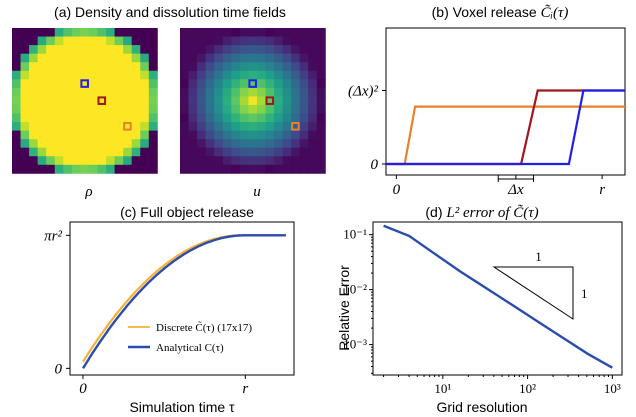  Describe the element at coordinates (204, 327) in the screenshot. I see `legend-entry: Discrete C̃(τ) (17x17)` at that location.